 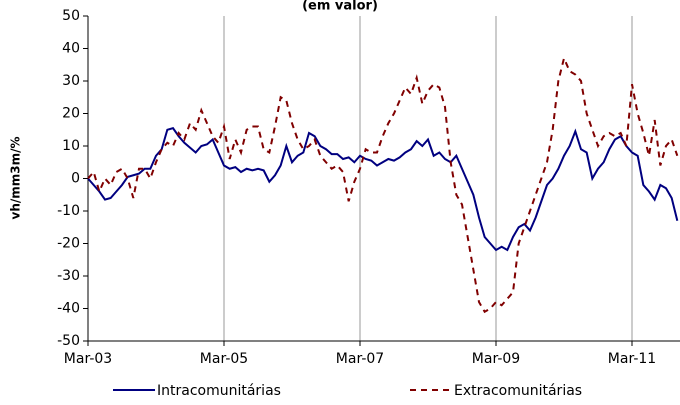 What do you see at coordinates (68, 244) in the screenshot?
I see `y-tick-label: -20` at bounding box center [68, 244].